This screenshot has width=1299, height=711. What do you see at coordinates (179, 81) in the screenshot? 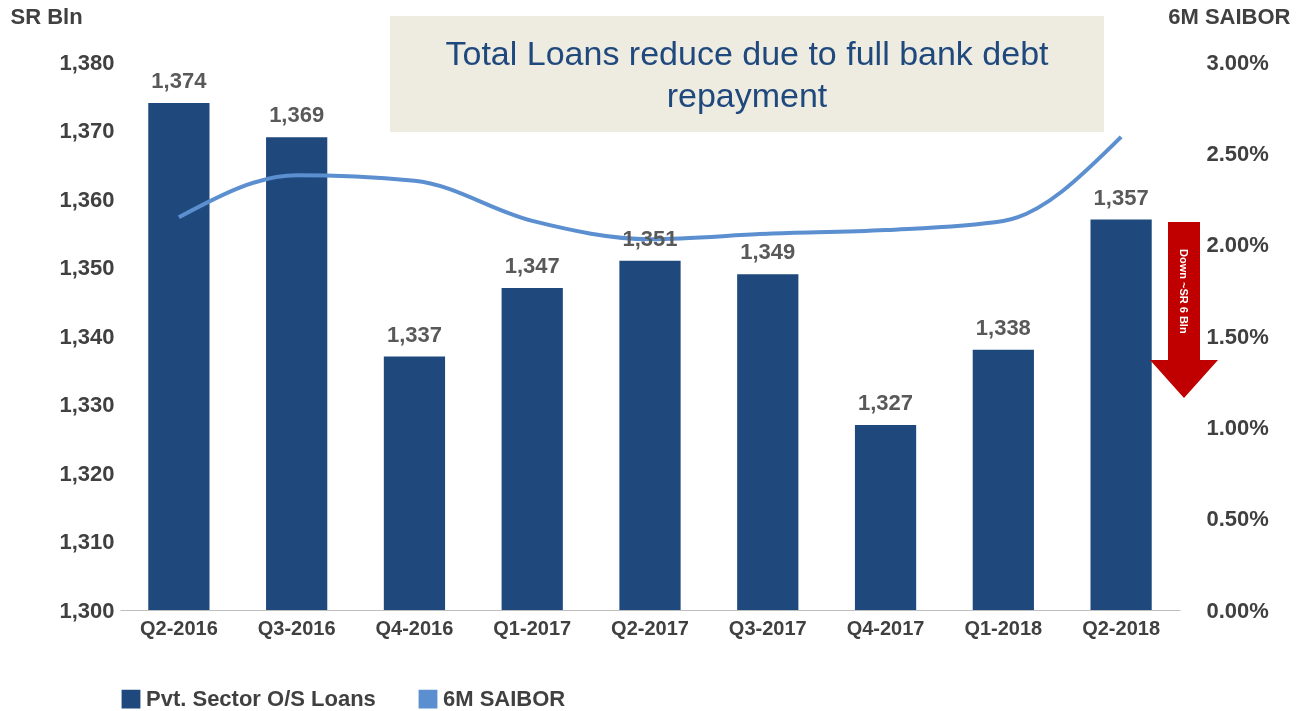
I see `data-label: 1,374` at bounding box center [179, 81].